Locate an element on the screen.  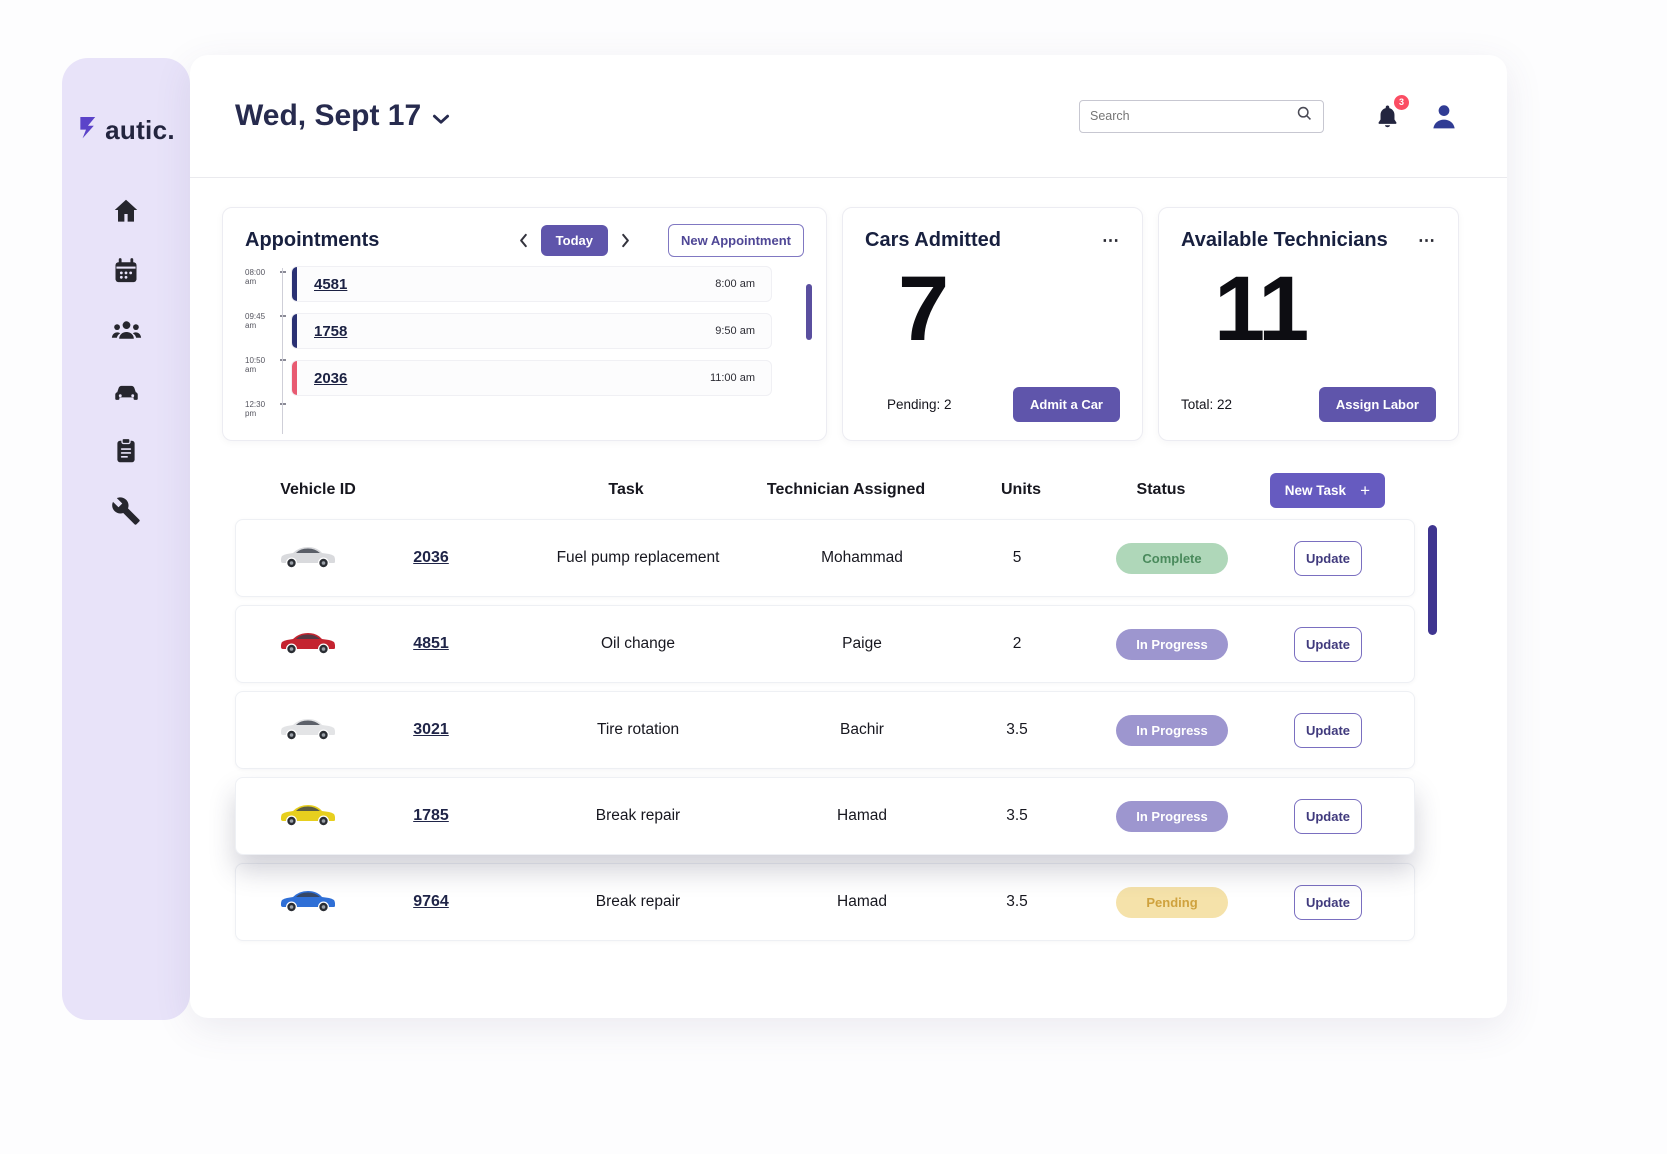
admit-car-button: Admit a Car is located at coordinates (1066, 404).